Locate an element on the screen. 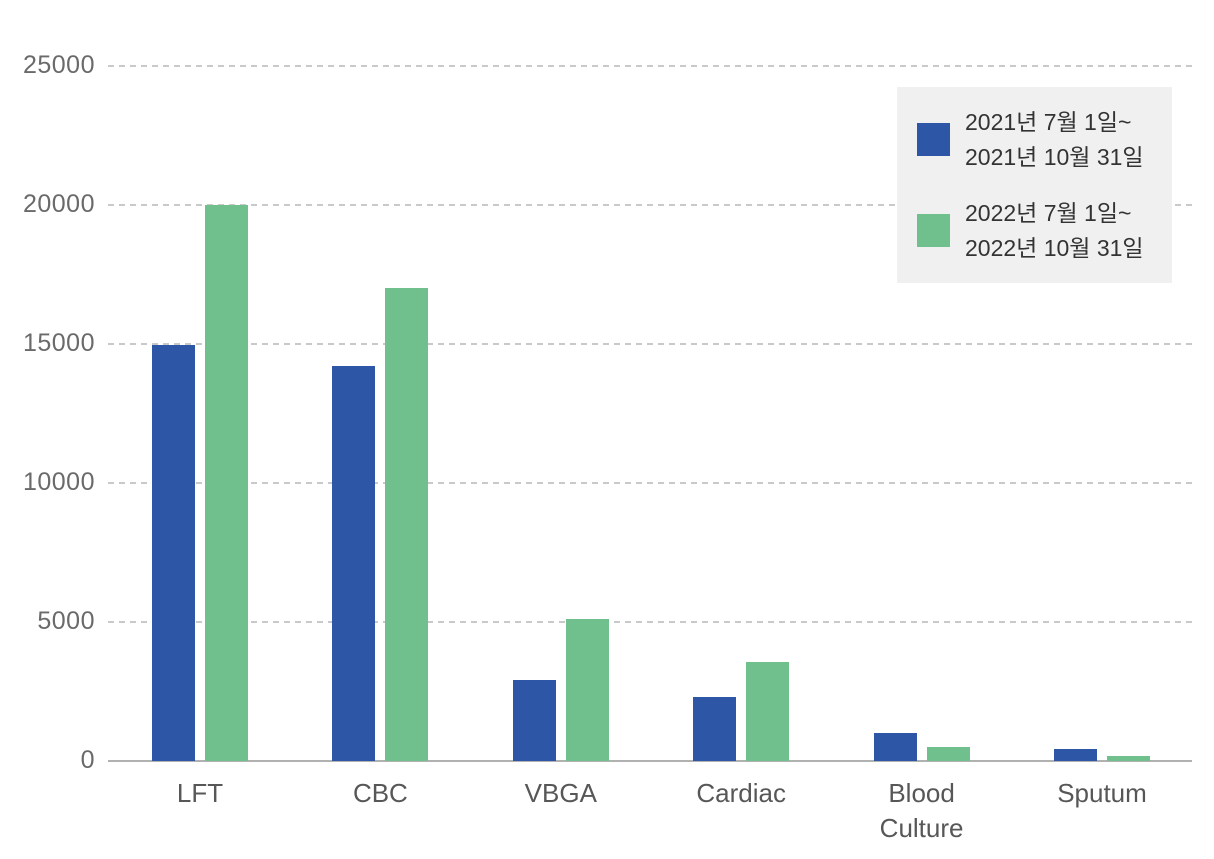 The width and height of the screenshot is (1214, 859). legend-swatch-2021-icon is located at coordinates (933, 139).